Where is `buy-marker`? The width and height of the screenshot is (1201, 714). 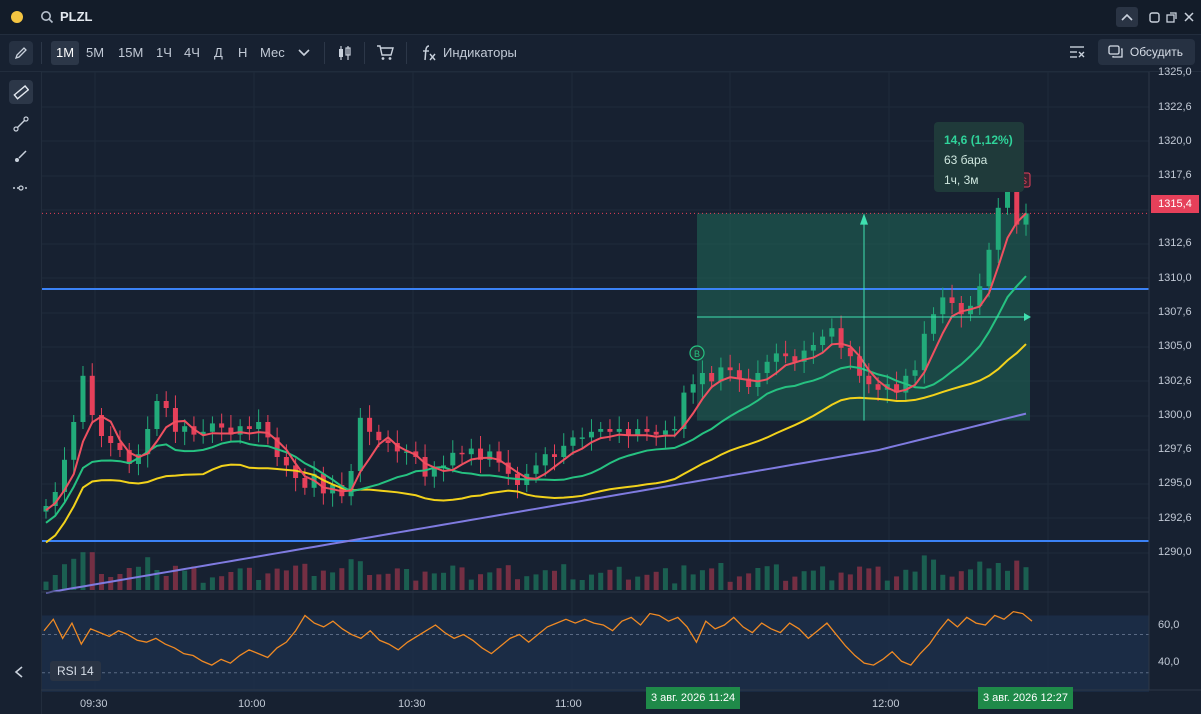
buy-marker is located at coordinates (697, 353).